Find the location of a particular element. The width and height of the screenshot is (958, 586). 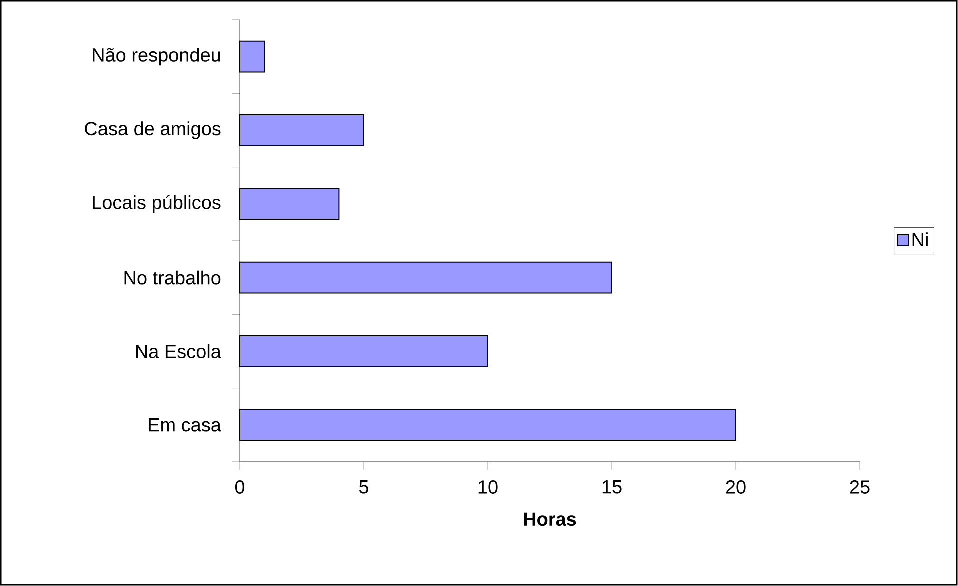

x-tick-label: 25 is located at coordinates (860, 487).